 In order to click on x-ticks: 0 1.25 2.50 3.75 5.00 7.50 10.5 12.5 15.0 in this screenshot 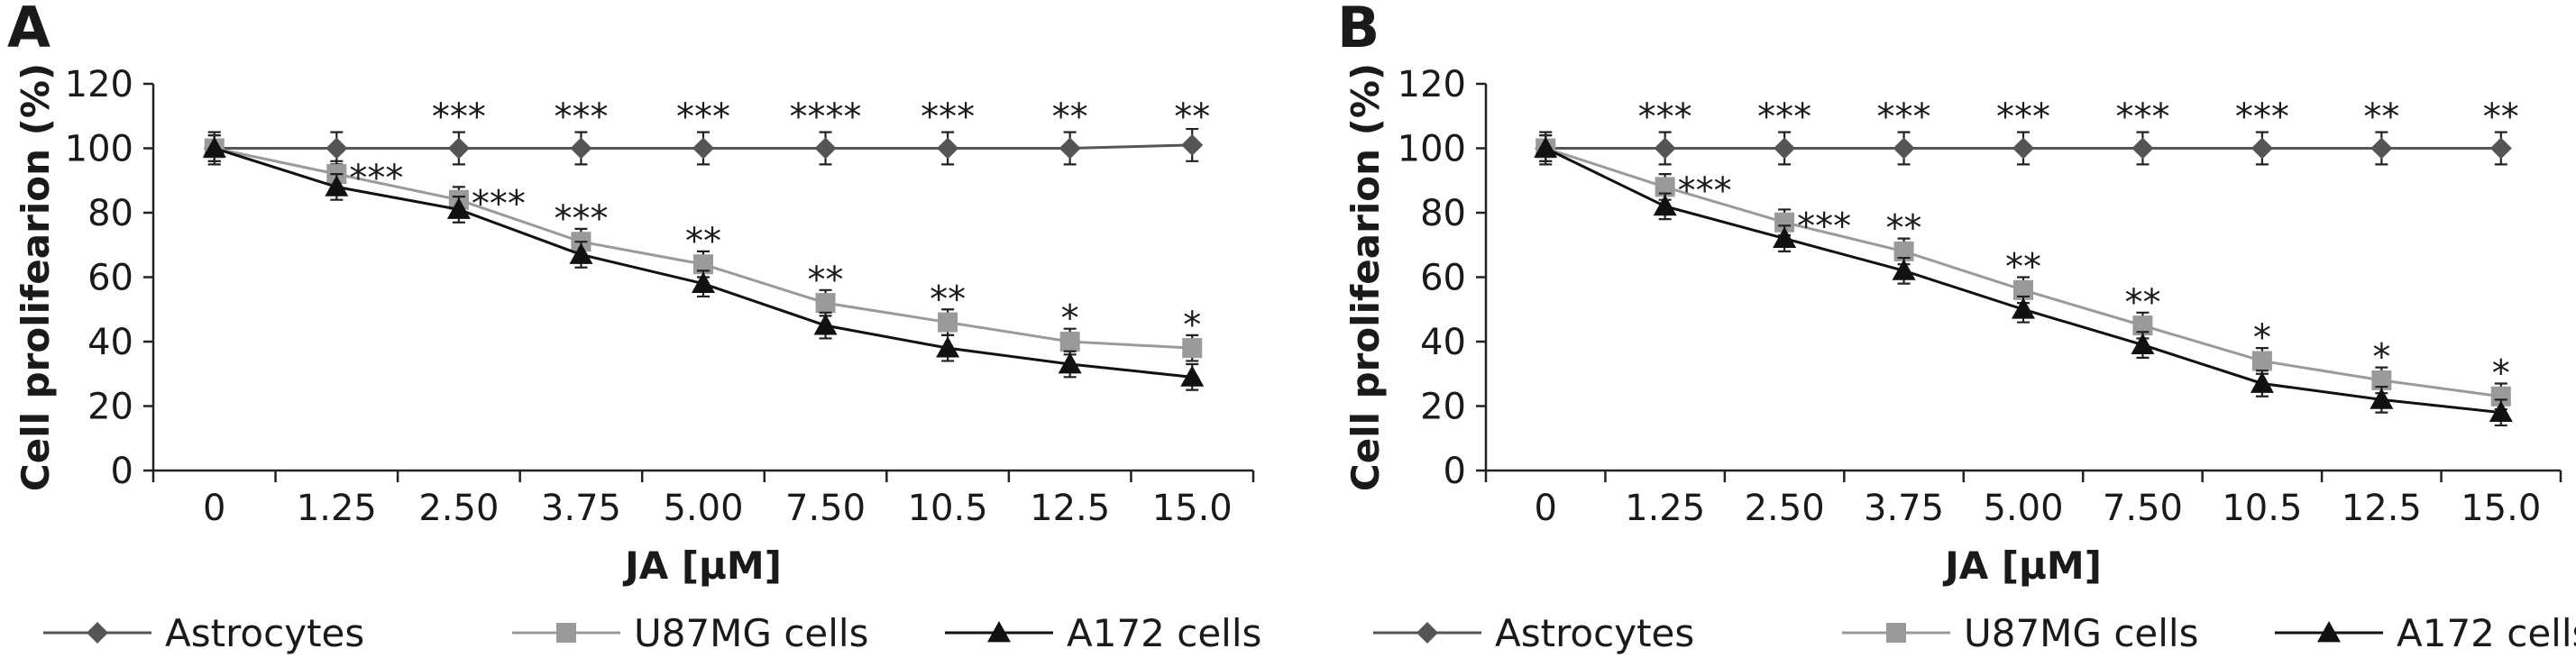, I will do `click(2023, 500)`.